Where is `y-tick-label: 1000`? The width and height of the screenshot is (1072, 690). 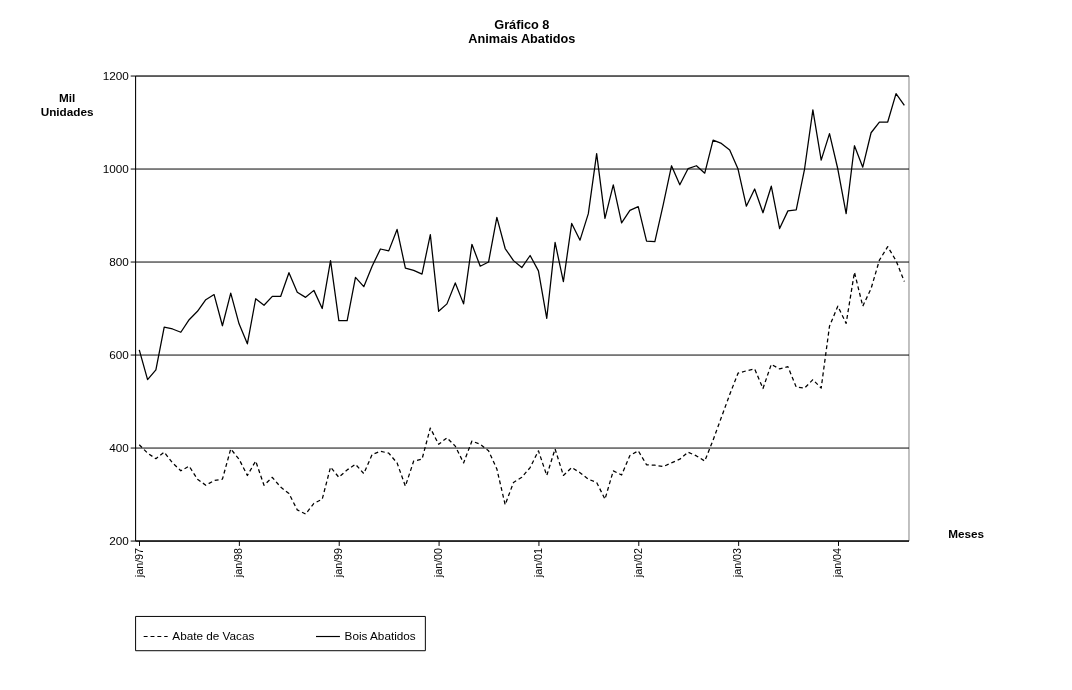
y-tick-label: 1000 is located at coordinates (116, 168).